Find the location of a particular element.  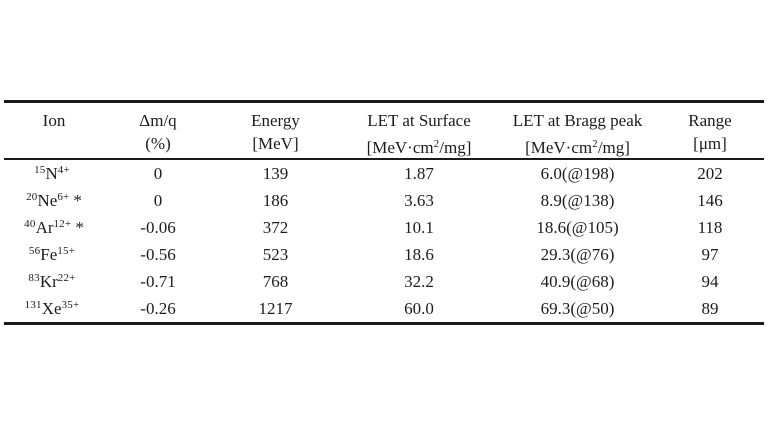

range-cell: 202 is located at coordinates (710, 173).